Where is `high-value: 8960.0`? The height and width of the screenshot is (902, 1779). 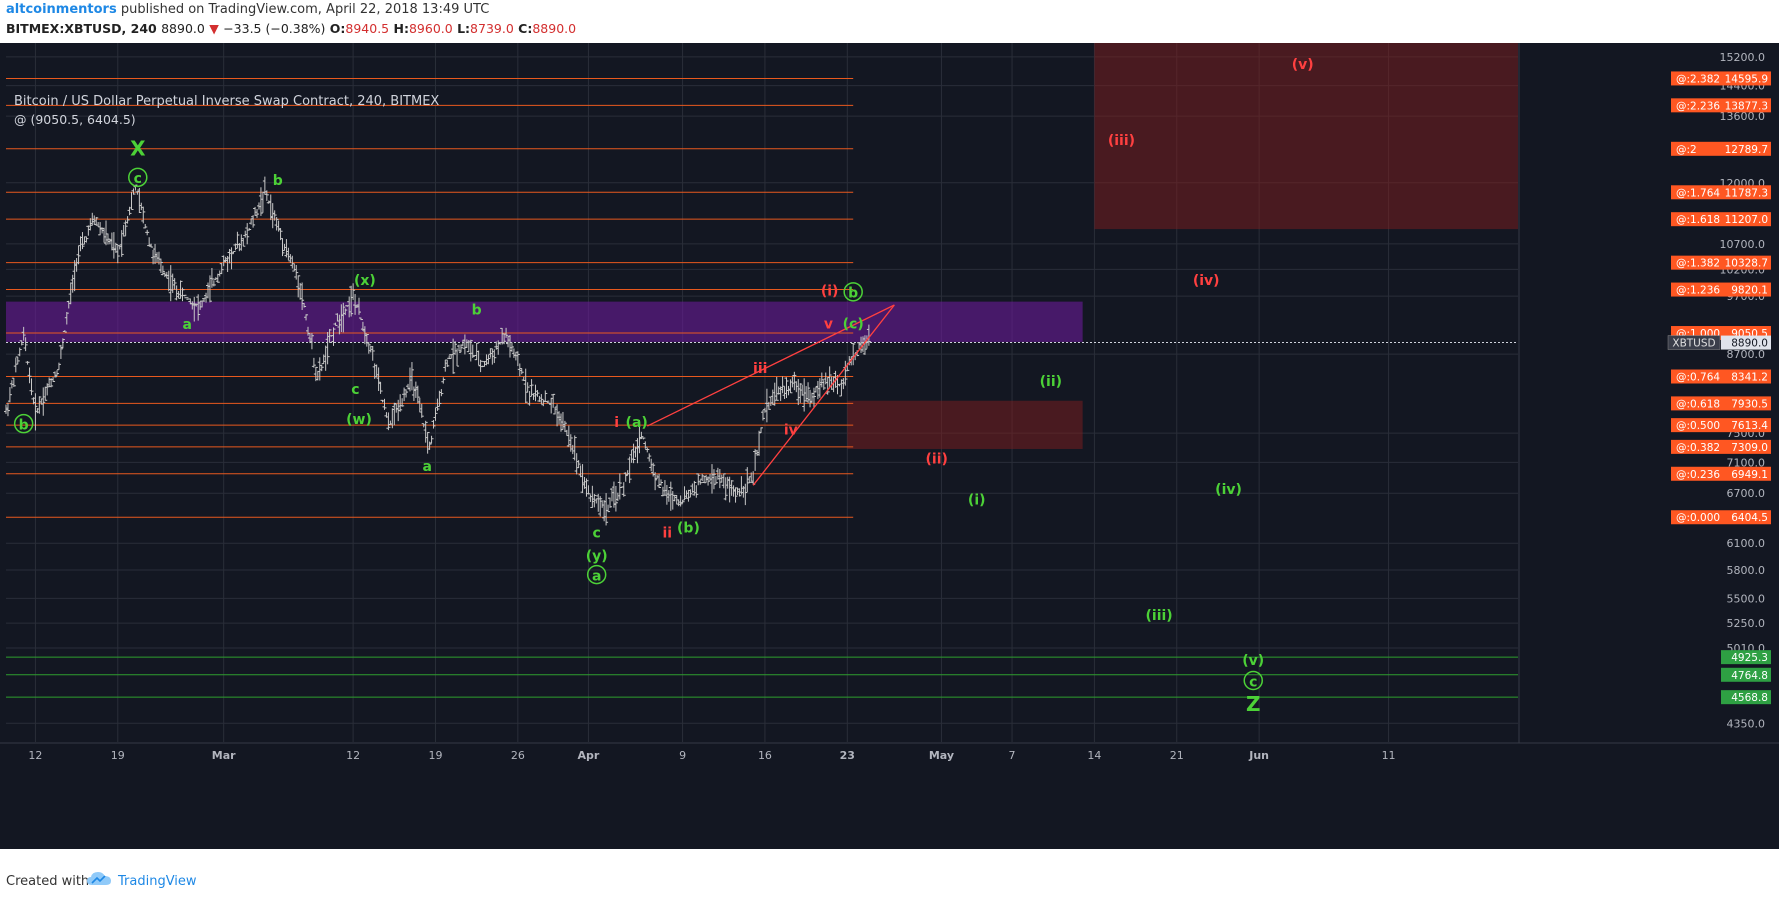 high-value: 8960.0 is located at coordinates (430, 28).